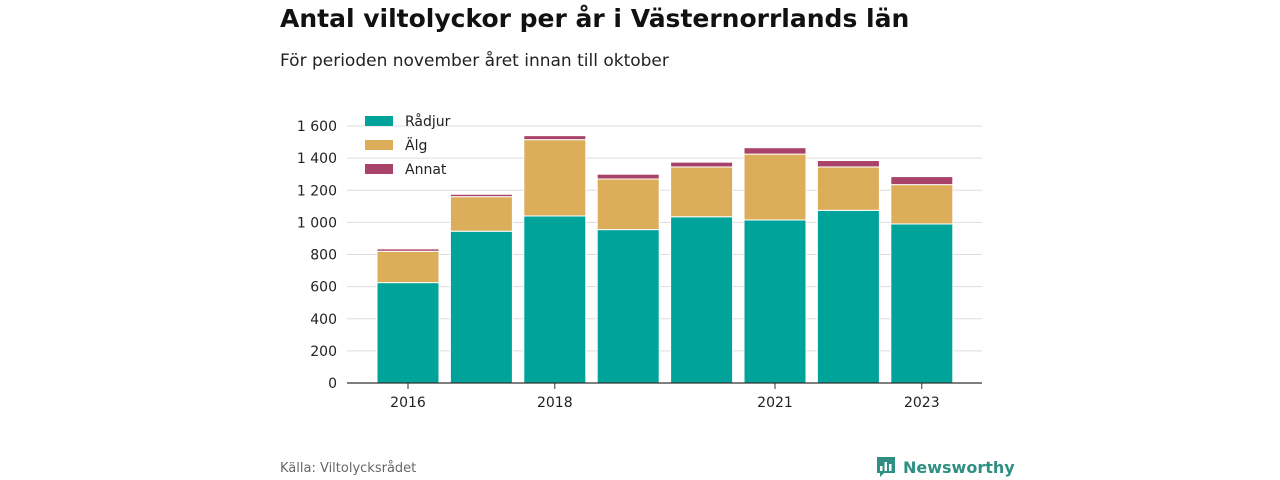  What do you see at coordinates (665, 397) in the screenshot?
I see `x-axis-ticks: 2016 2018 2021 2023` at bounding box center [665, 397].